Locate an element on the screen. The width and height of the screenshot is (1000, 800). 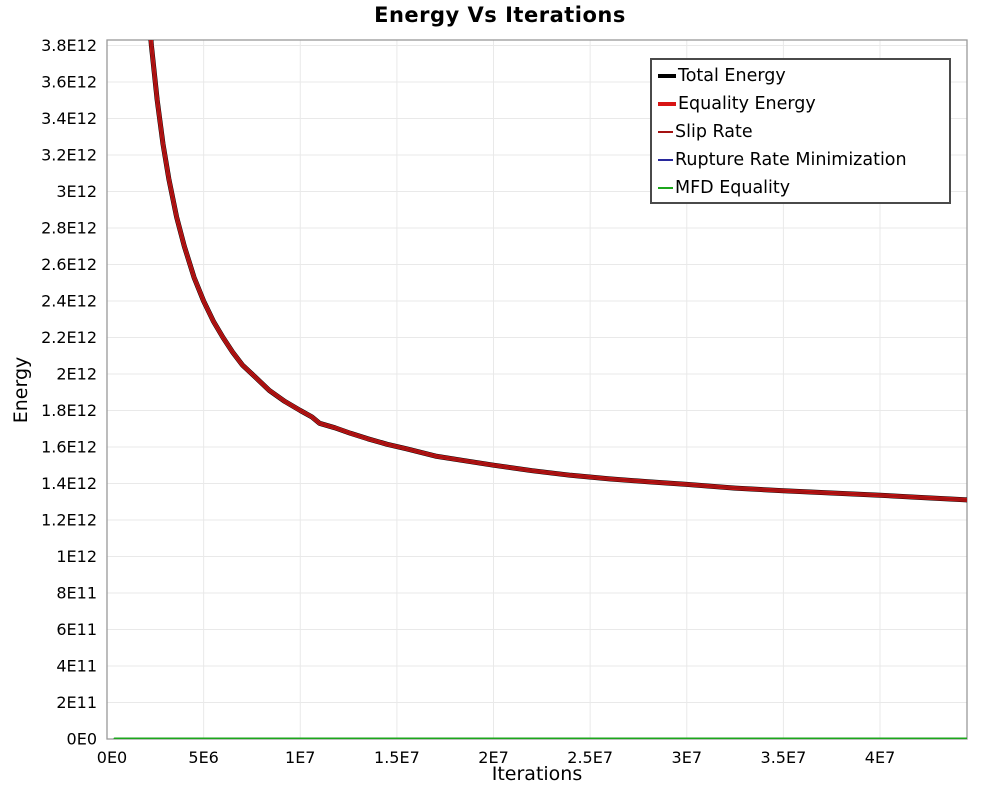
y-tick-label: 3.2E12 is located at coordinates (69, 154).